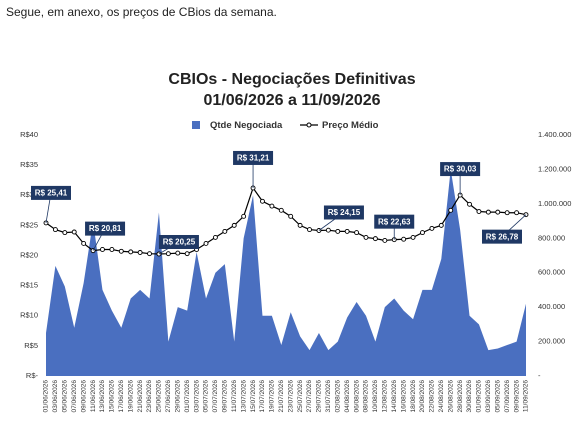  What do you see at coordinates (554, 168) in the screenshot?
I see `y2-tick-label: 1.200.000` at bounding box center [554, 168].